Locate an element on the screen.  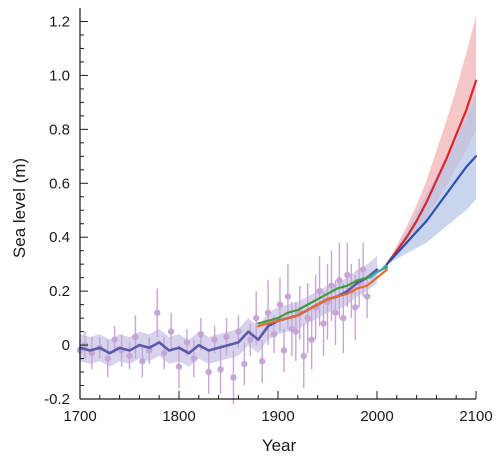
x-tick-label: 2100 is located at coordinates (475, 416).